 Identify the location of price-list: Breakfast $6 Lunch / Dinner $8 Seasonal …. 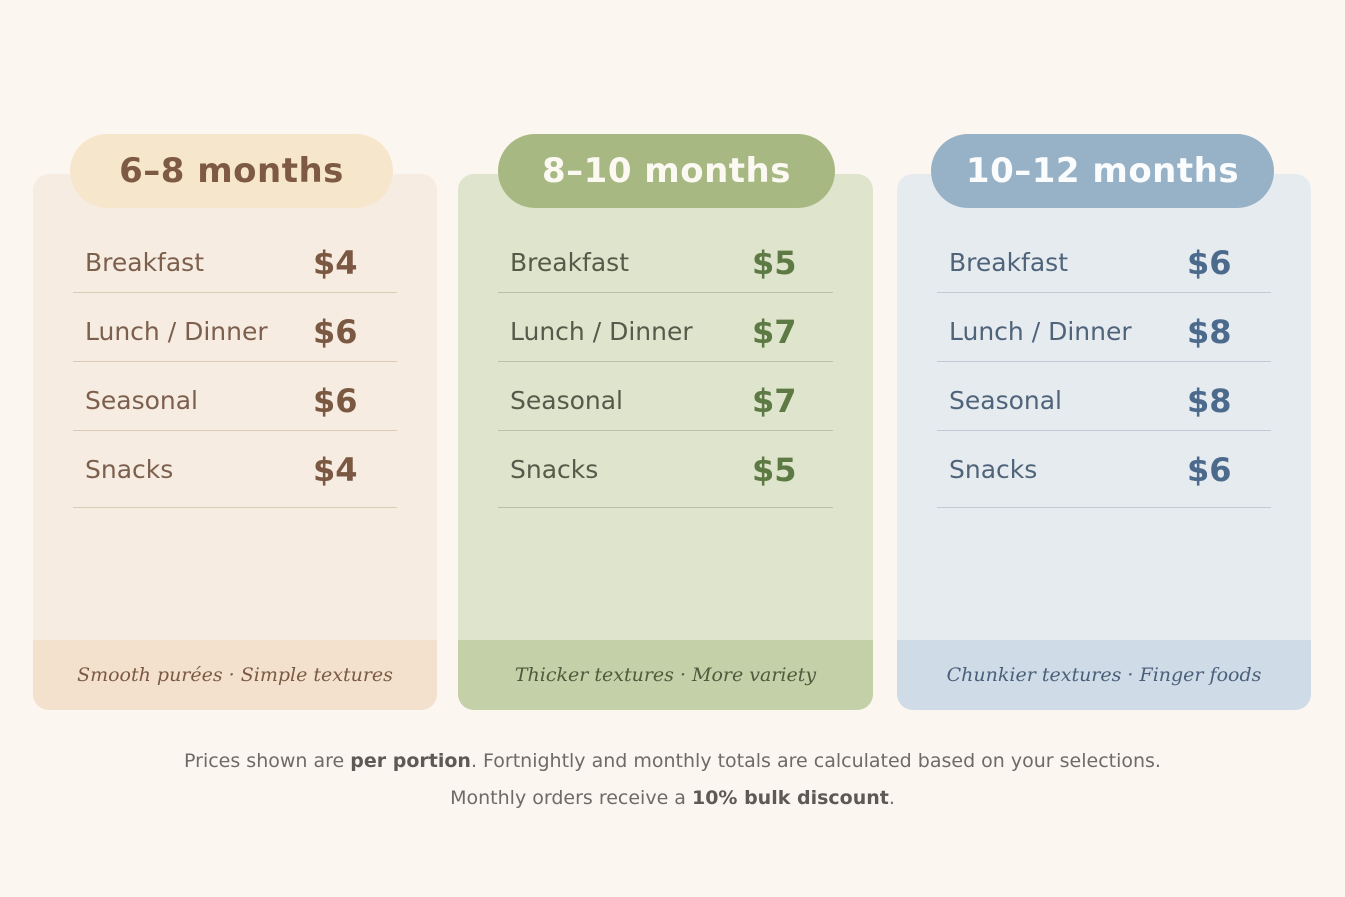
(1104, 366).